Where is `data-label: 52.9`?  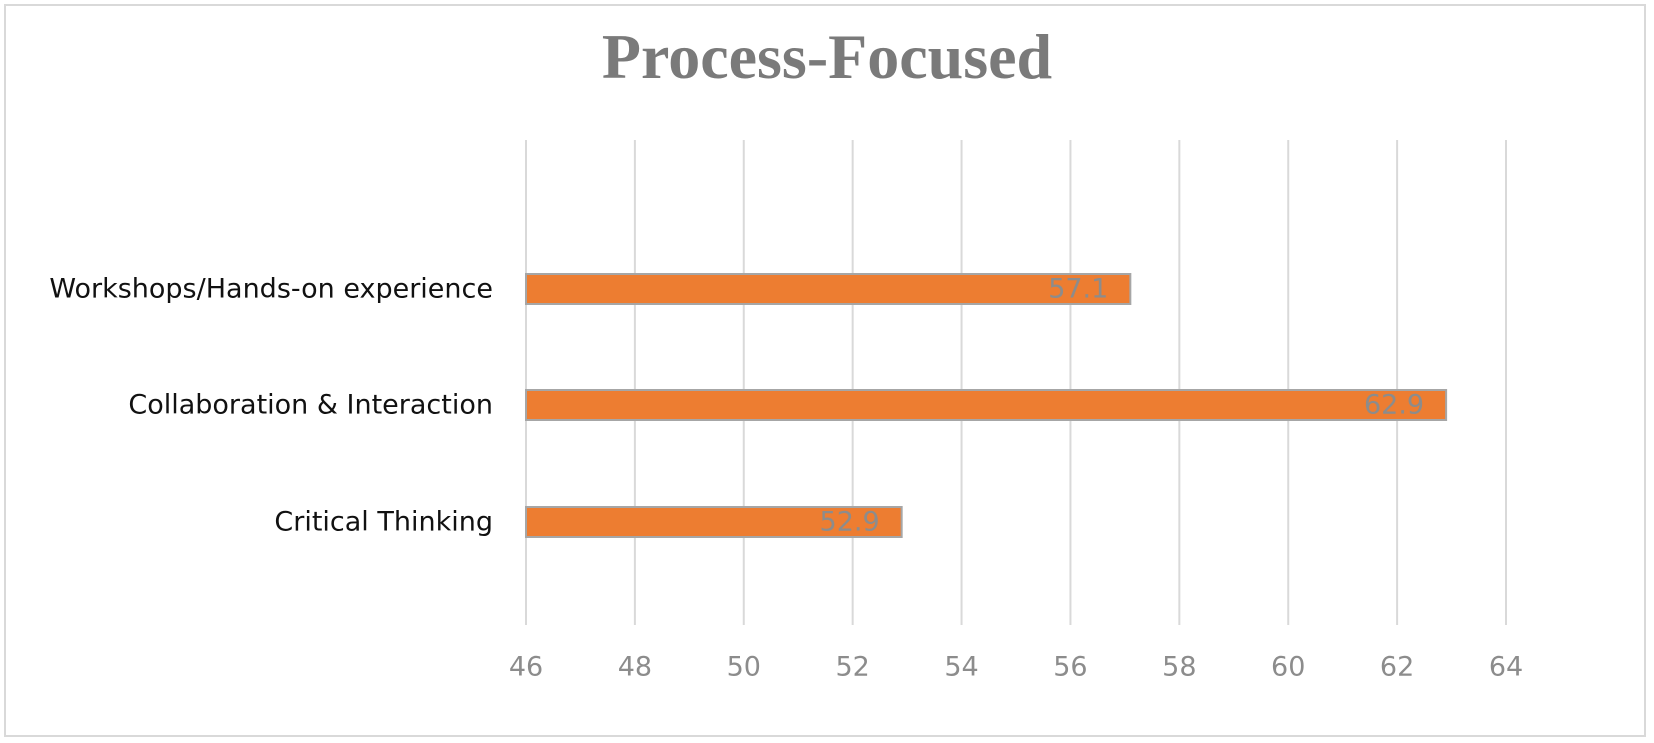
data-label: 52.9 is located at coordinates (850, 522).